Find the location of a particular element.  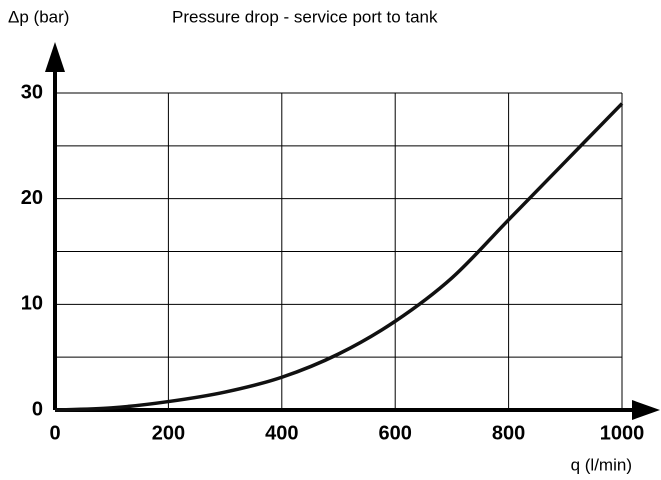

y-tick-label: 10 is located at coordinates (32, 304).